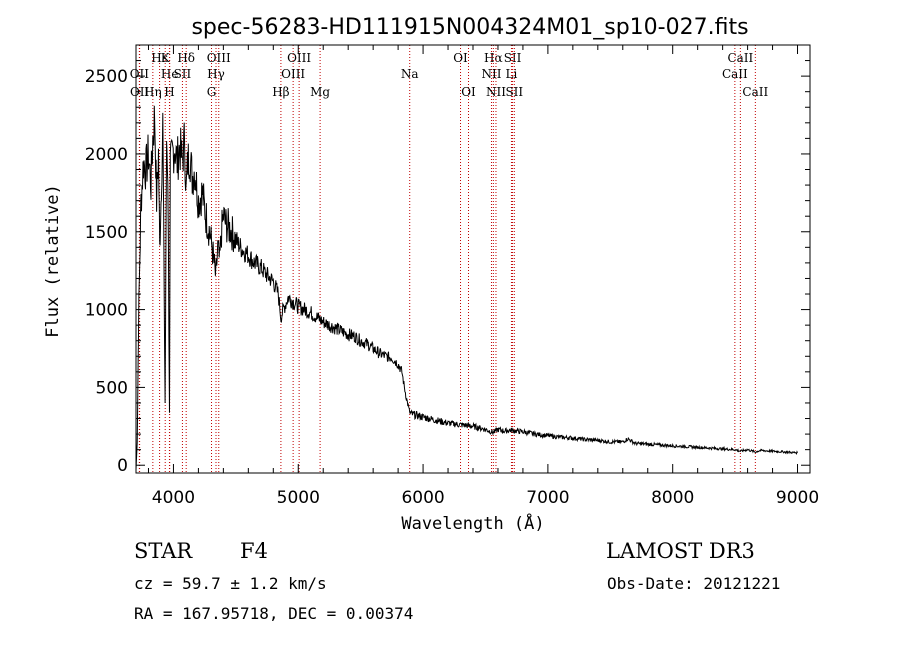 This screenshot has height=649, width=900. What do you see at coordinates (422, 498) in the screenshot?
I see `x-tick-label: 6000` at bounding box center [422, 498].